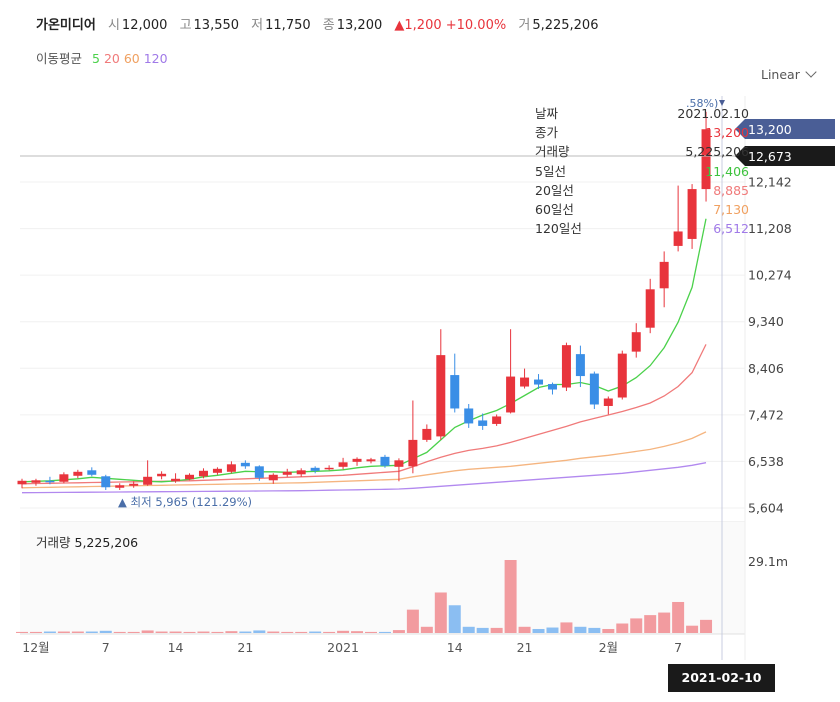 The width and height of the screenshot is (840, 702). What do you see at coordinates (713, 113) in the screenshot?
I see `tooltip-date: 2021.02.10` at bounding box center [713, 113].